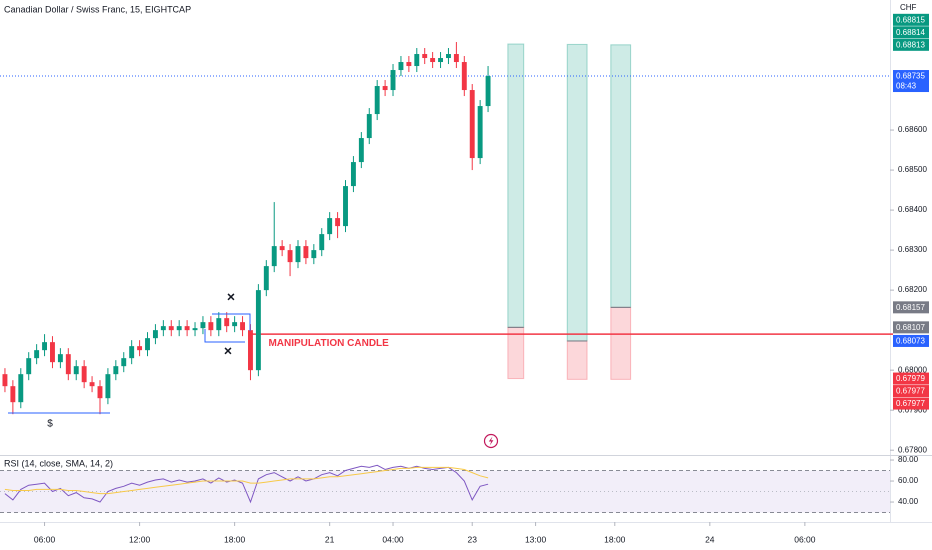 This screenshot has width=932, height=550. Describe the element at coordinates (912, 209) in the screenshot. I see `y-tick-label: 0.68400` at that location.